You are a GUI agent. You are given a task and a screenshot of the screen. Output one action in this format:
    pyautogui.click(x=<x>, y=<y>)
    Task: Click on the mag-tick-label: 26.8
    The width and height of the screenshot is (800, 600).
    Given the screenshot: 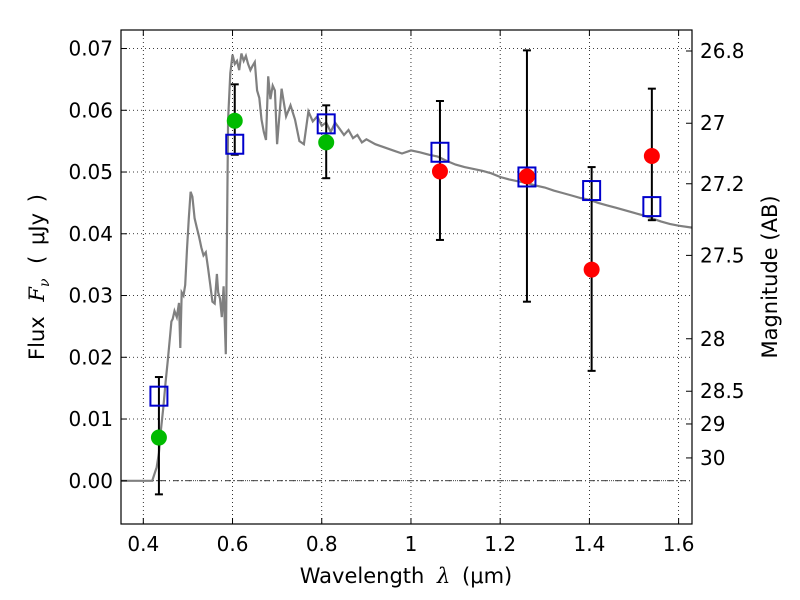 What is the action you would take?
    pyautogui.click(x=722, y=51)
    